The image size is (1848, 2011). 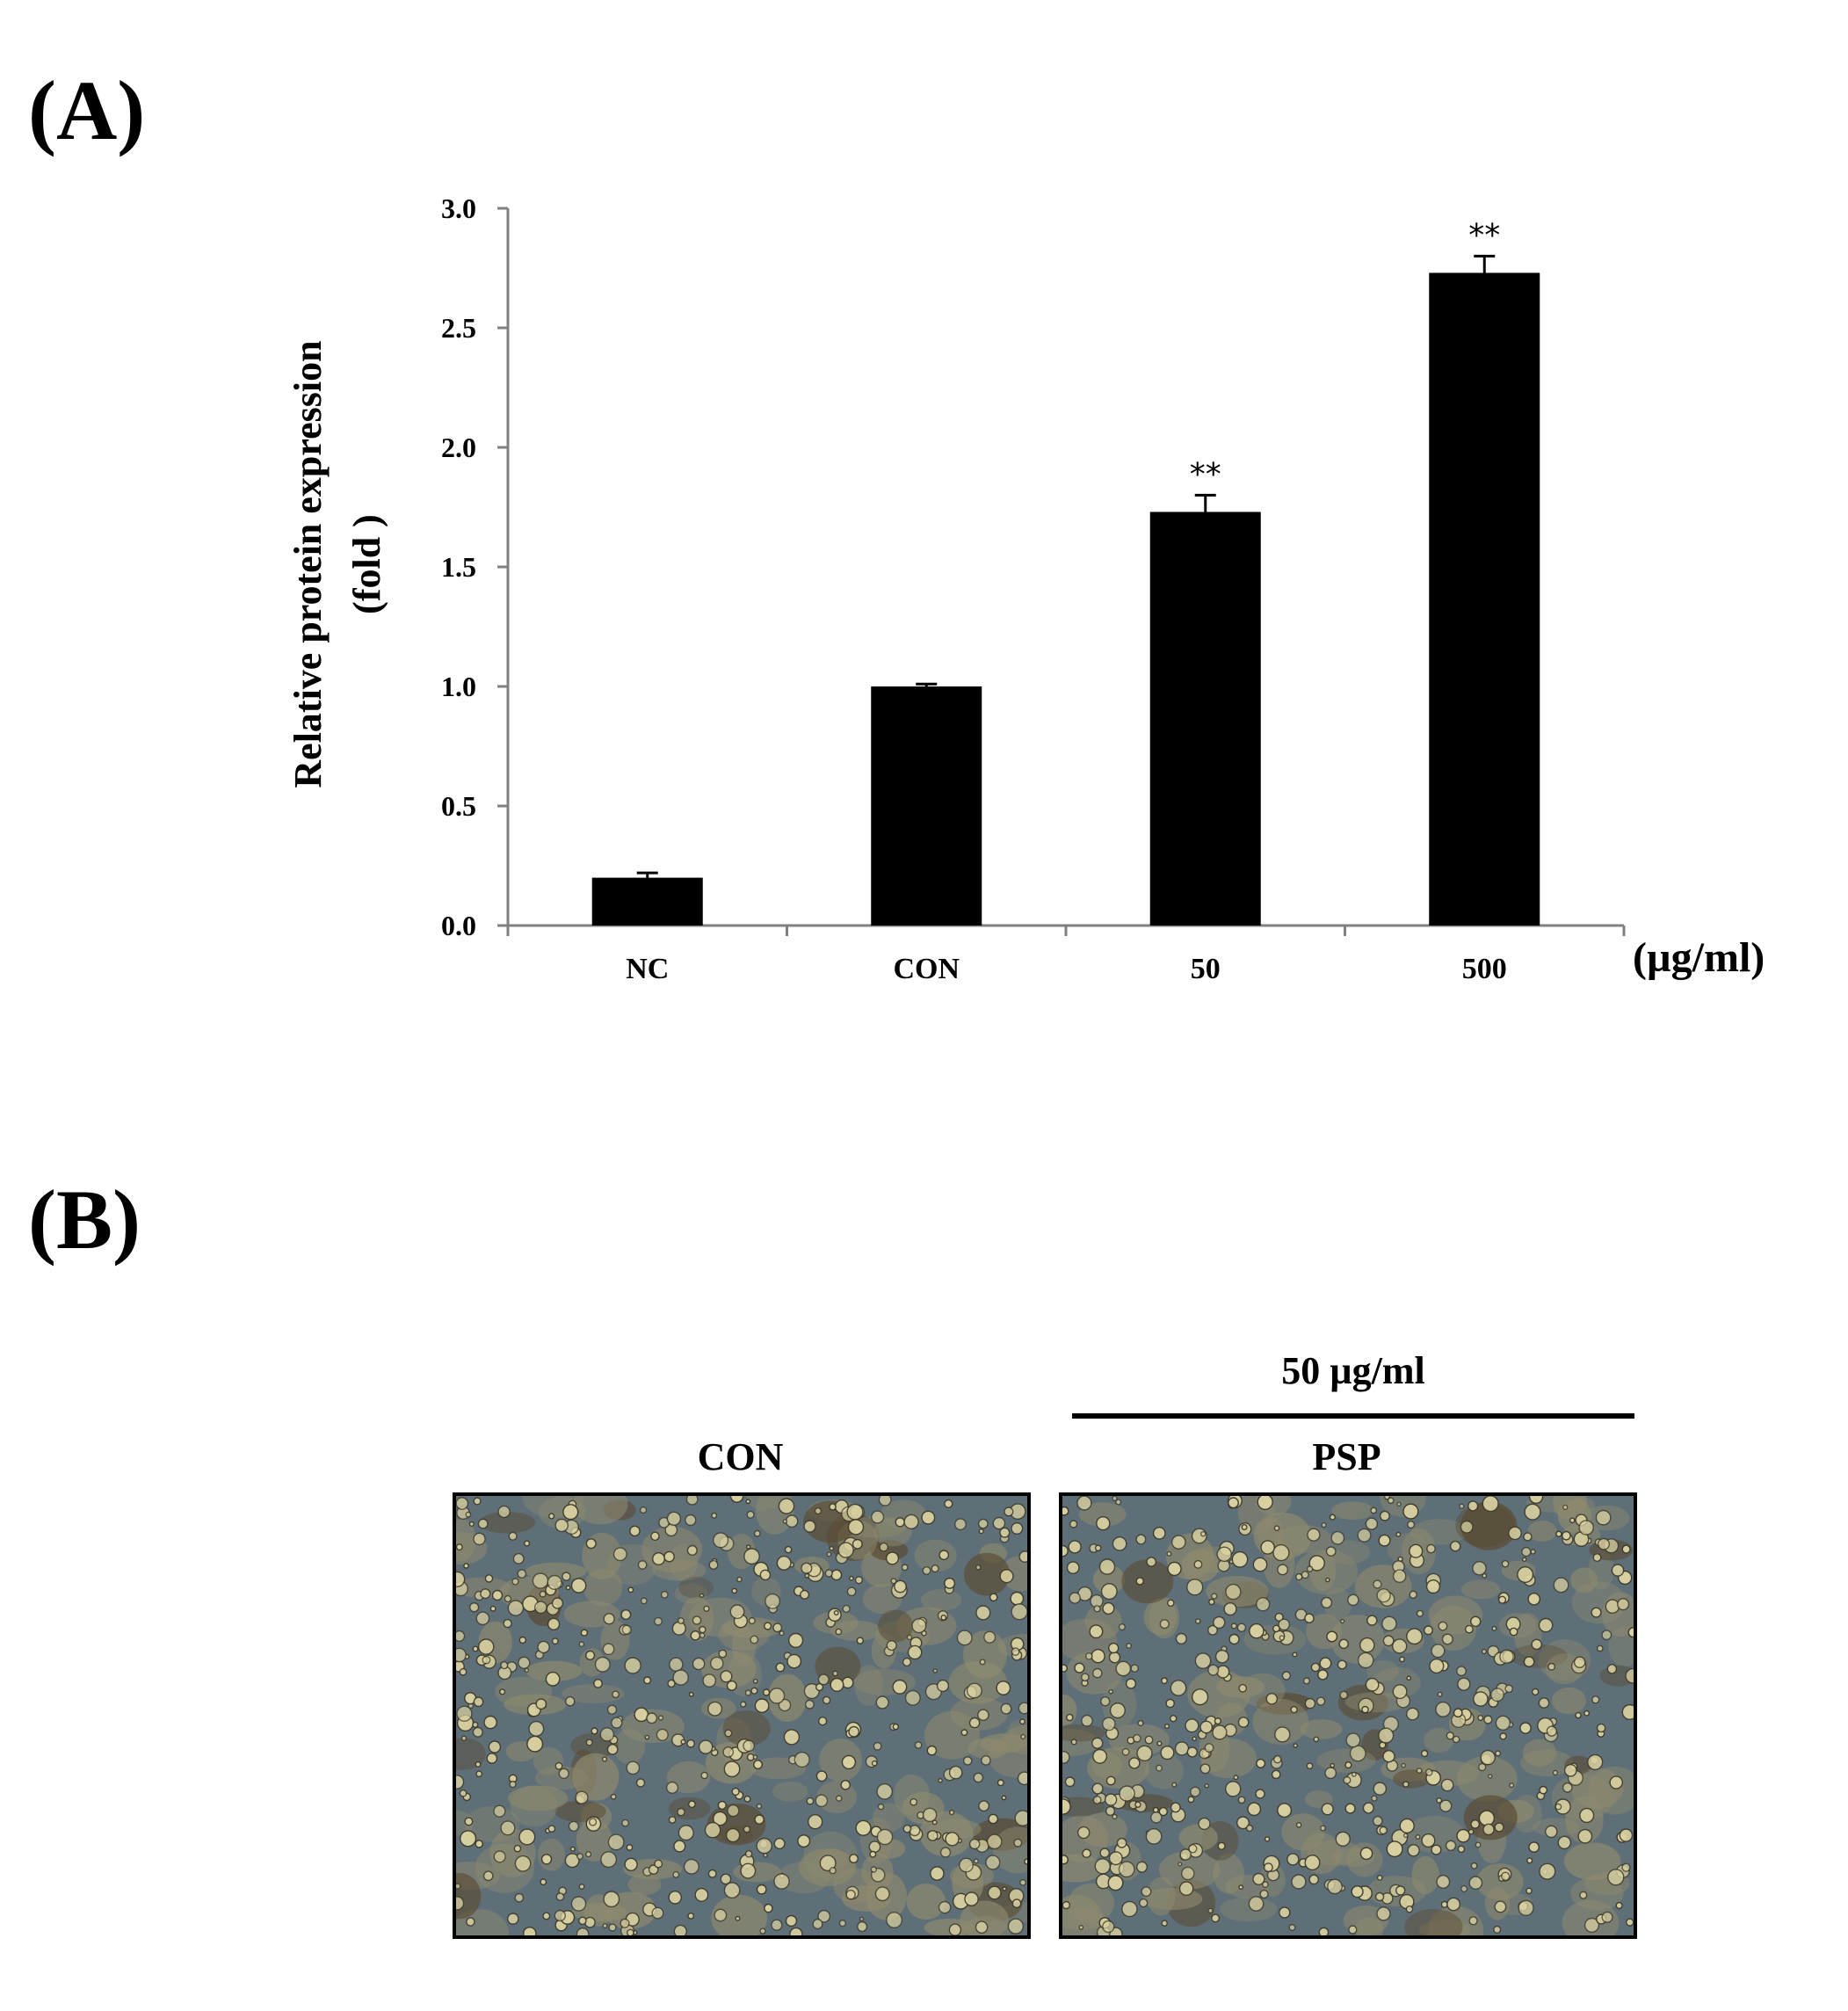 What do you see at coordinates (1484, 235) in the screenshot?
I see `significance-marker: **` at bounding box center [1484, 235].